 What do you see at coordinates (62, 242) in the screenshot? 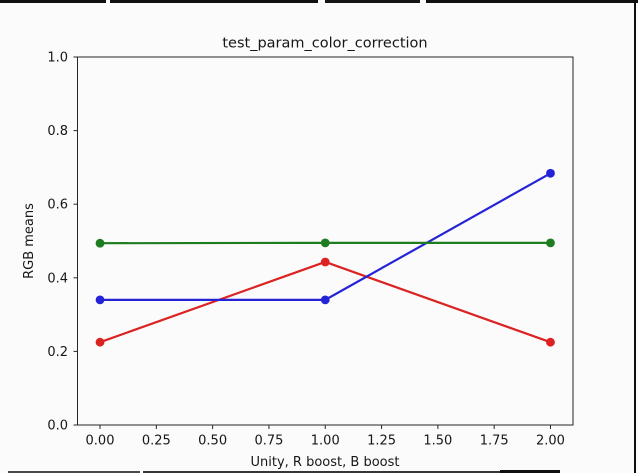
I see `y-axis-ticks: 0.0 0.2 0.4 0.6 0.8 1.0` at bounding box center [62, 242].